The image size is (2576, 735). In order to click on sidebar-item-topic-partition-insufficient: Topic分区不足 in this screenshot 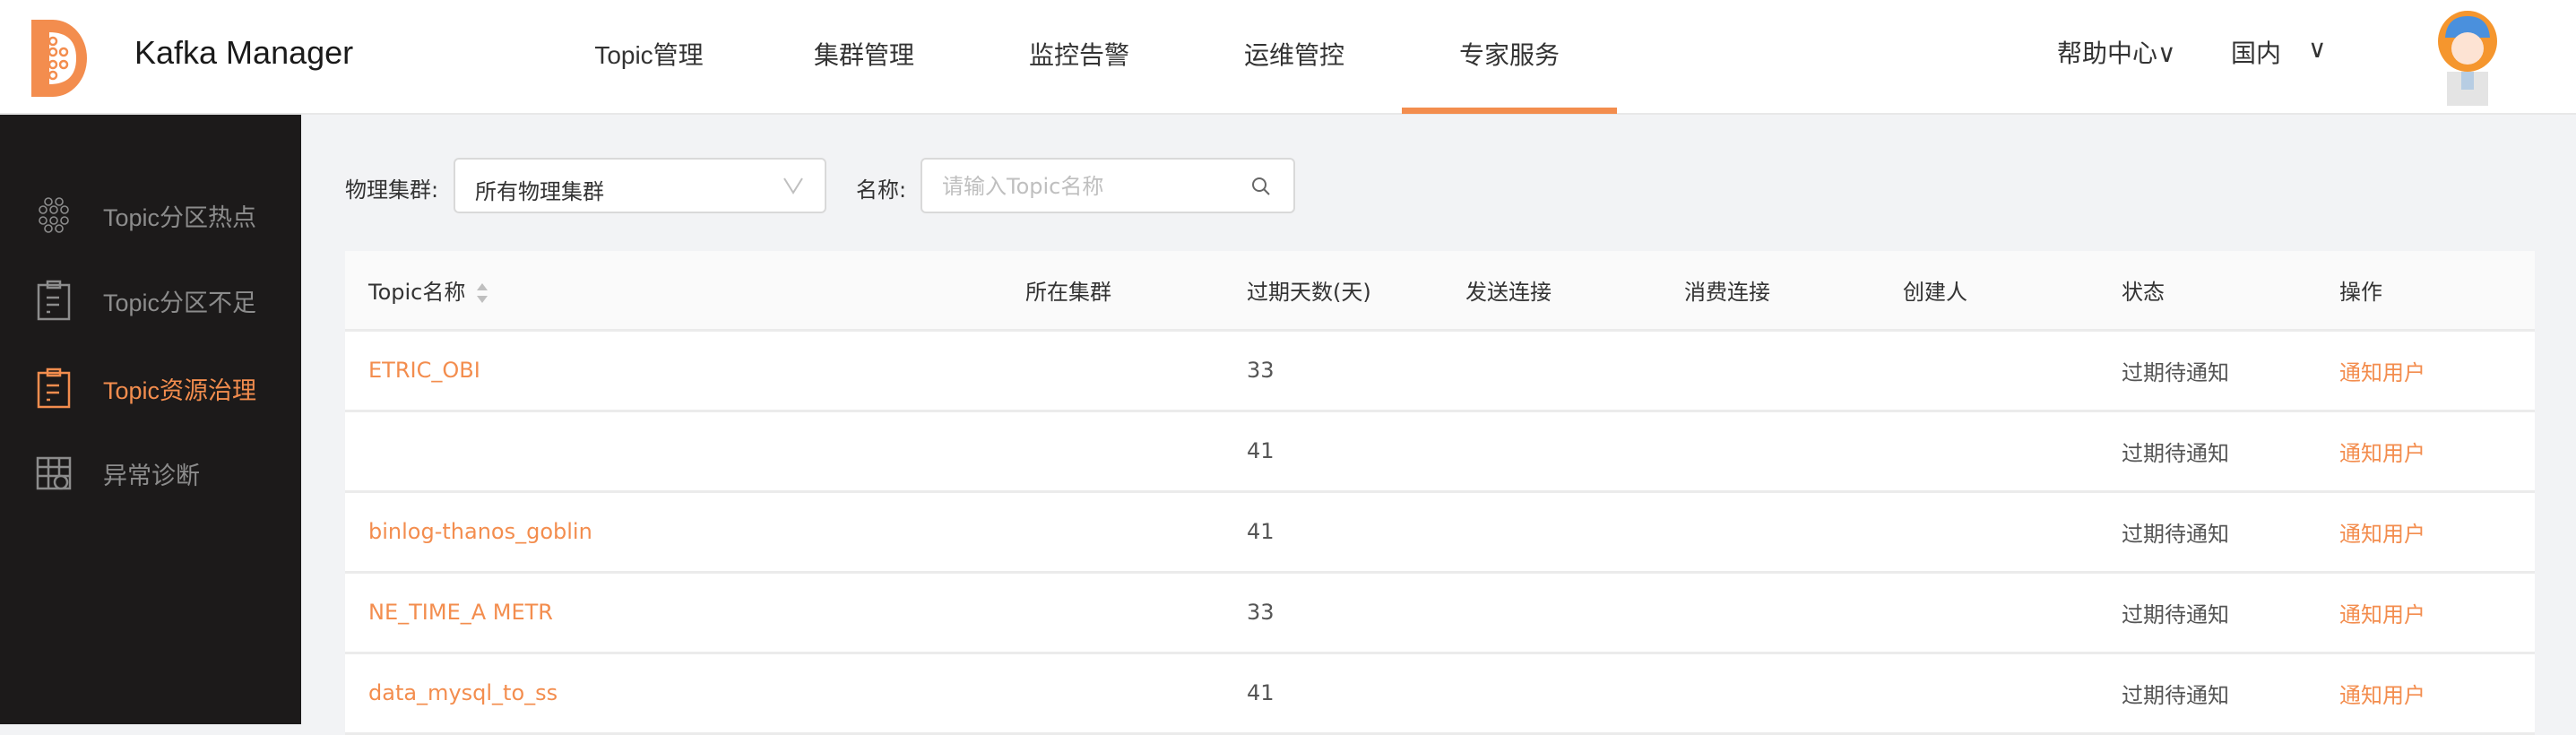, I will do `click(150, 300)`.